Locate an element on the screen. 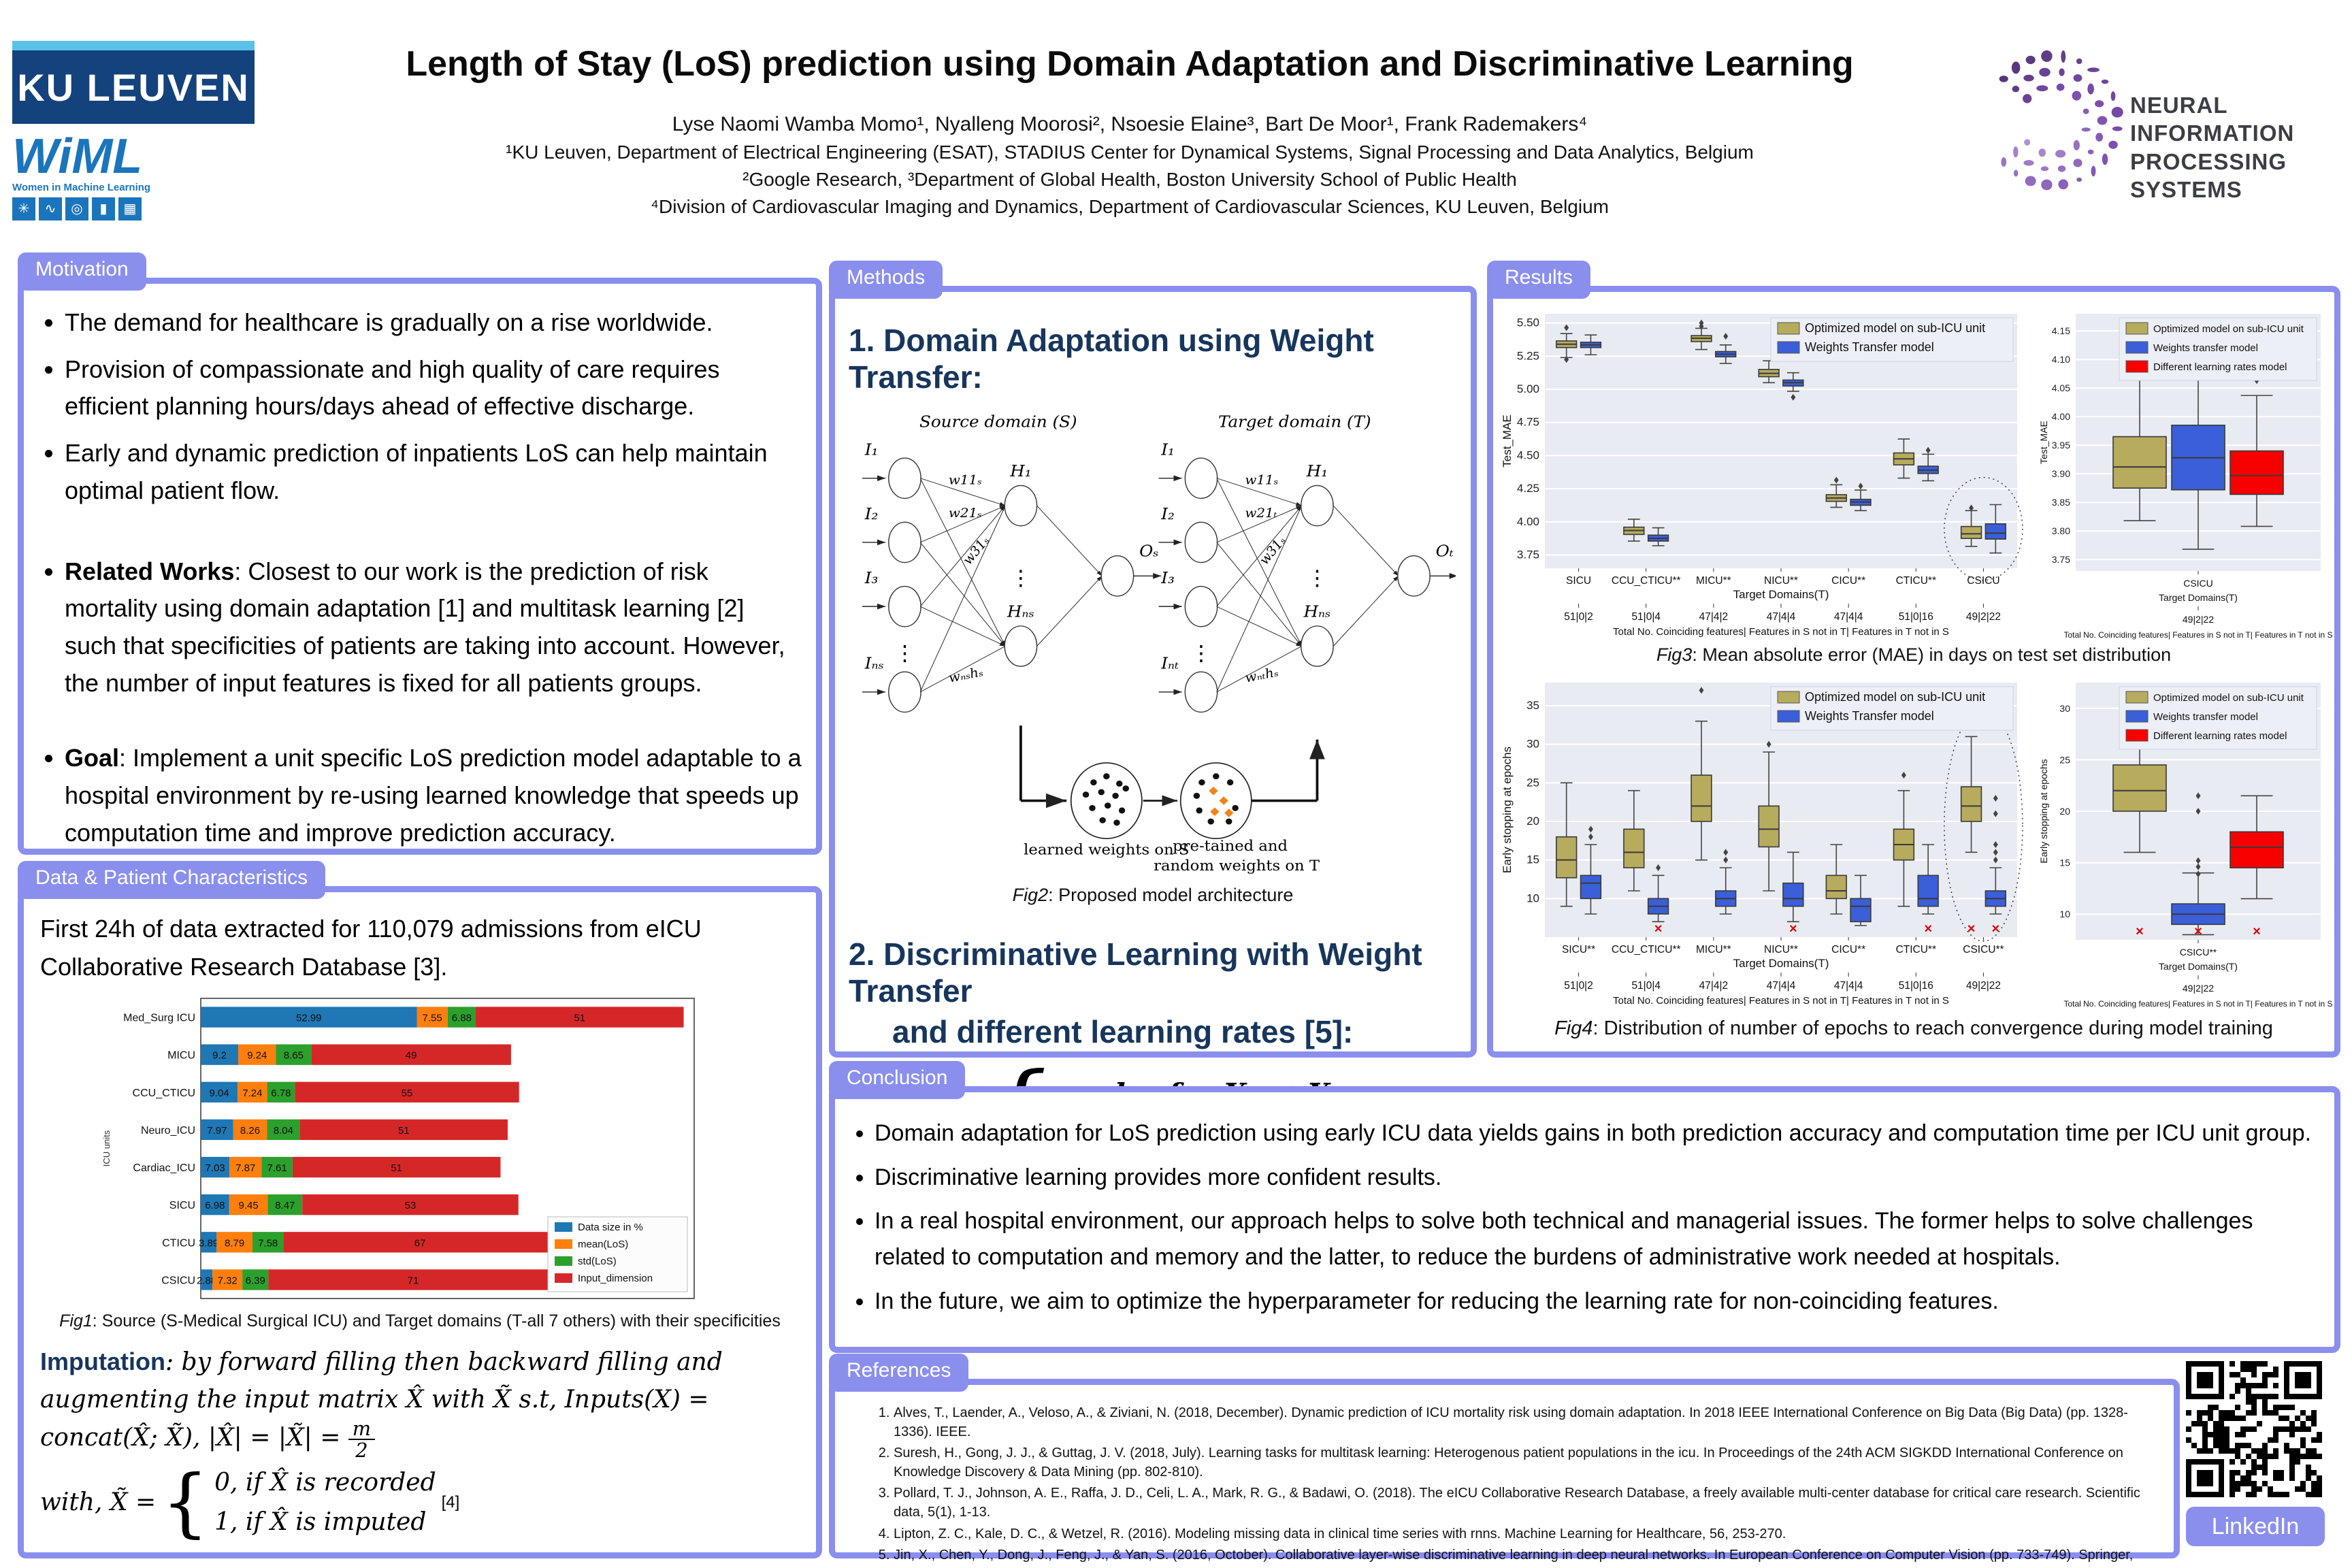 The image size is (2352, 1568). svg-text: Neuro_ICU is located at coordinates (168, 1131).